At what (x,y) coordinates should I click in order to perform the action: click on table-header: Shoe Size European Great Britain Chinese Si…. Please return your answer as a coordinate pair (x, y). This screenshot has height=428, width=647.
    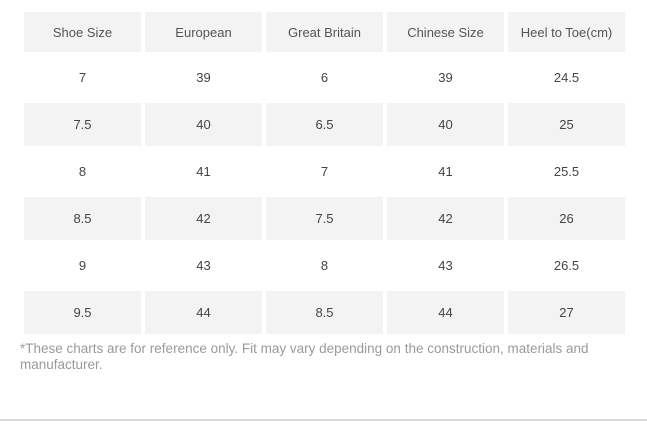
    Looking at the image, I should click on (324, 32).